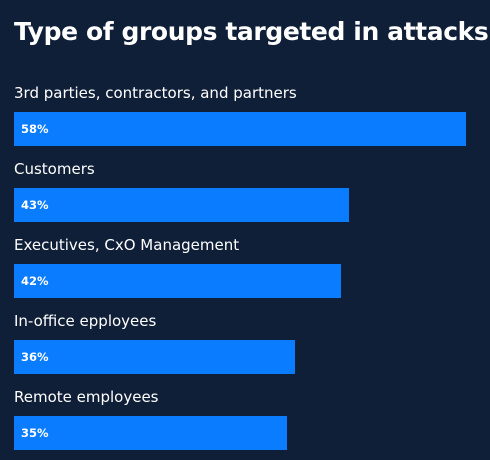 The width and height of the screenshot is (490, 460). I want to click on category-label: In-office epployees, so click(85, 321).